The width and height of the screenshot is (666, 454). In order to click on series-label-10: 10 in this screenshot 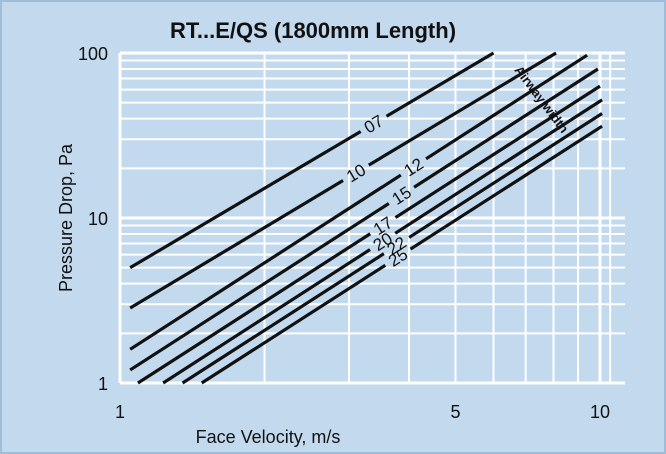, I will do `click(356, 173)`.